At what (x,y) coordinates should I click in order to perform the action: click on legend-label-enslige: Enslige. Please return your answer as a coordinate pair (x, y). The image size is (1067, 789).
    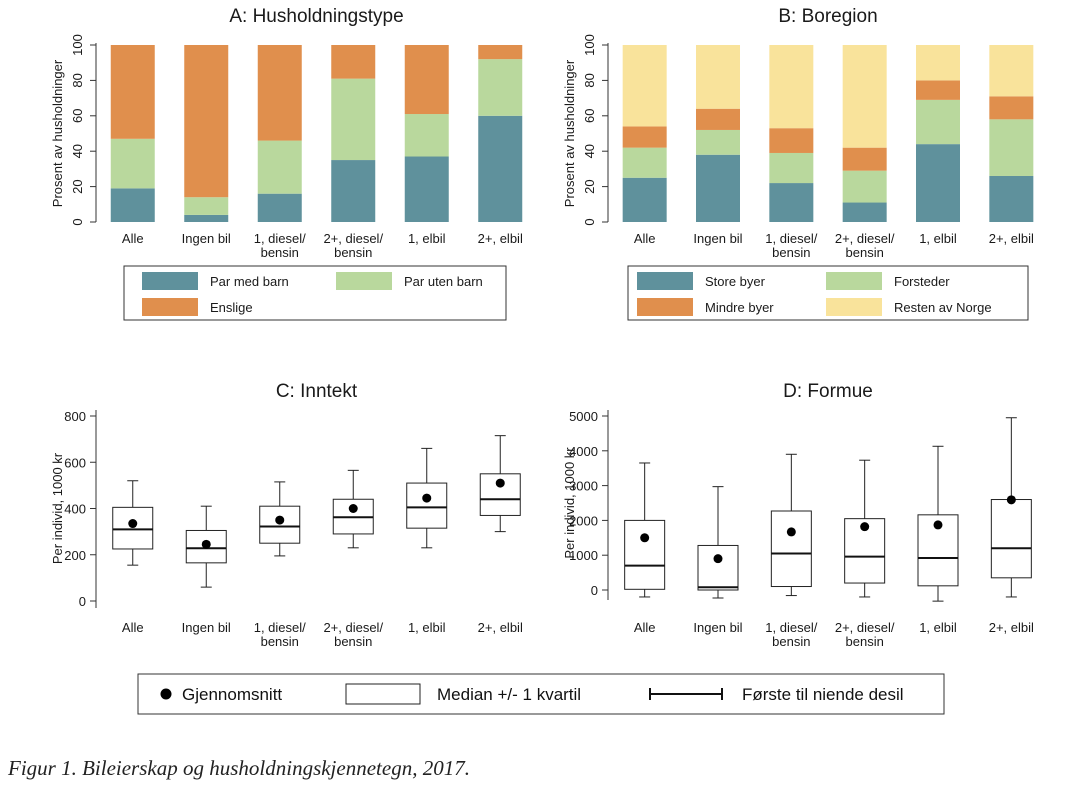
    Looking at the image, I should click on (231, 307).